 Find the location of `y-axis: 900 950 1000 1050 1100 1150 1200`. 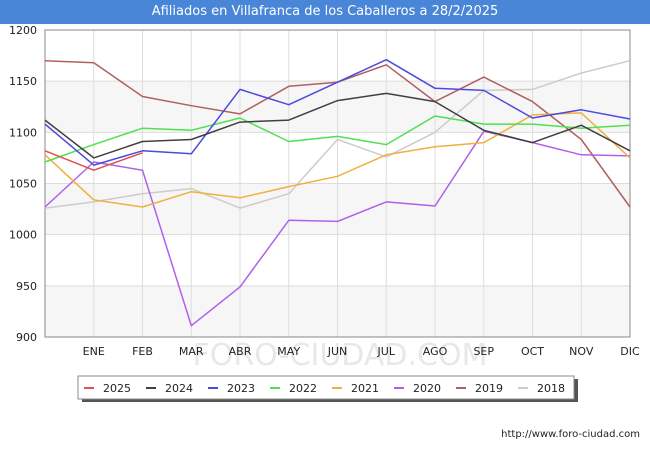

y-axis: 900 950 1000 1050 1100 1150 1200 is located at coordinates (23, 184).